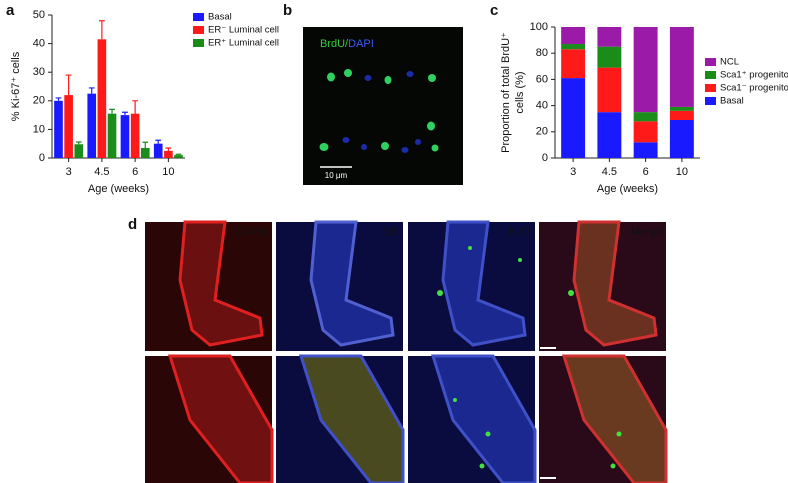 The height and width of the screenshot is (483, 788). What do you see at coordinates (10, 10) in the screenshot?
I see `panel-letter: a` at bounding box center [10, 10].